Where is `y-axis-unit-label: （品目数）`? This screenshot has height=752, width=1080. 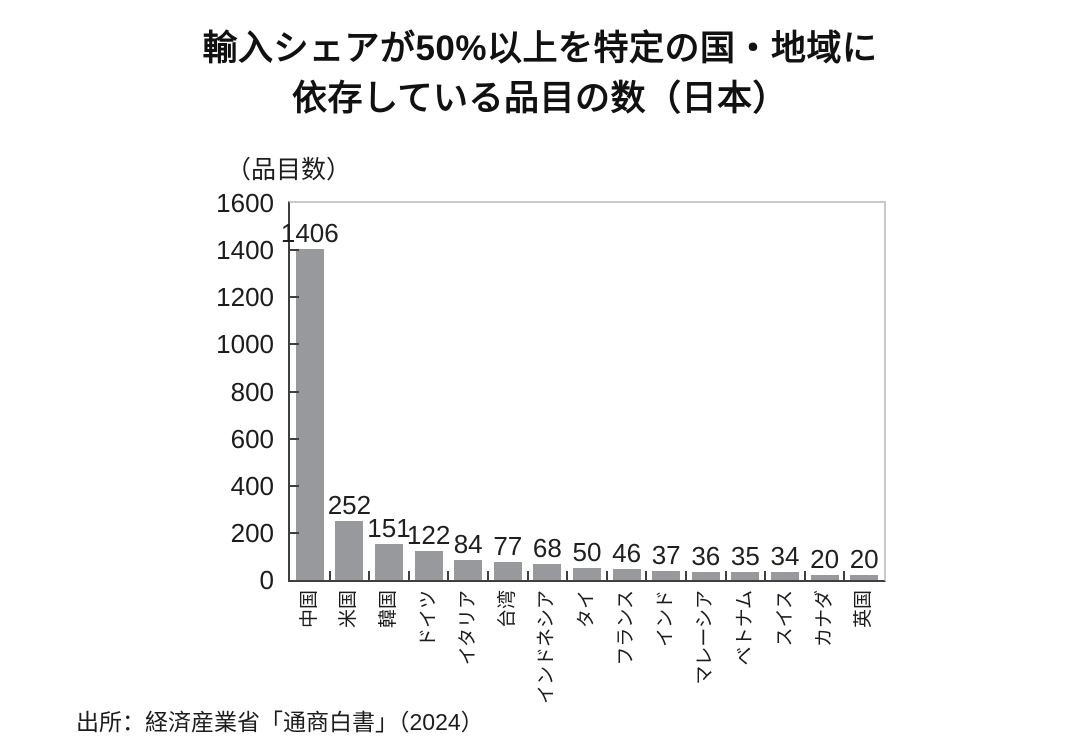 y-axis-unit-label: （品目数） is located at coordinates (289, 170).